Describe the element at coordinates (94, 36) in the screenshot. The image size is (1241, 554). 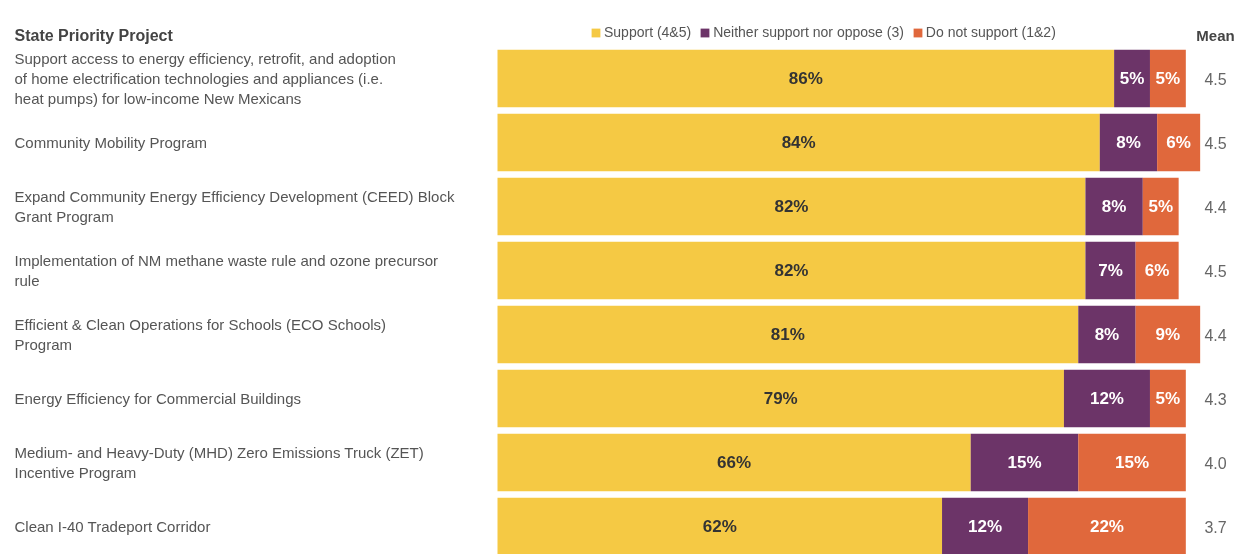
I see `y-axis-title: State Priority Project` at that location.